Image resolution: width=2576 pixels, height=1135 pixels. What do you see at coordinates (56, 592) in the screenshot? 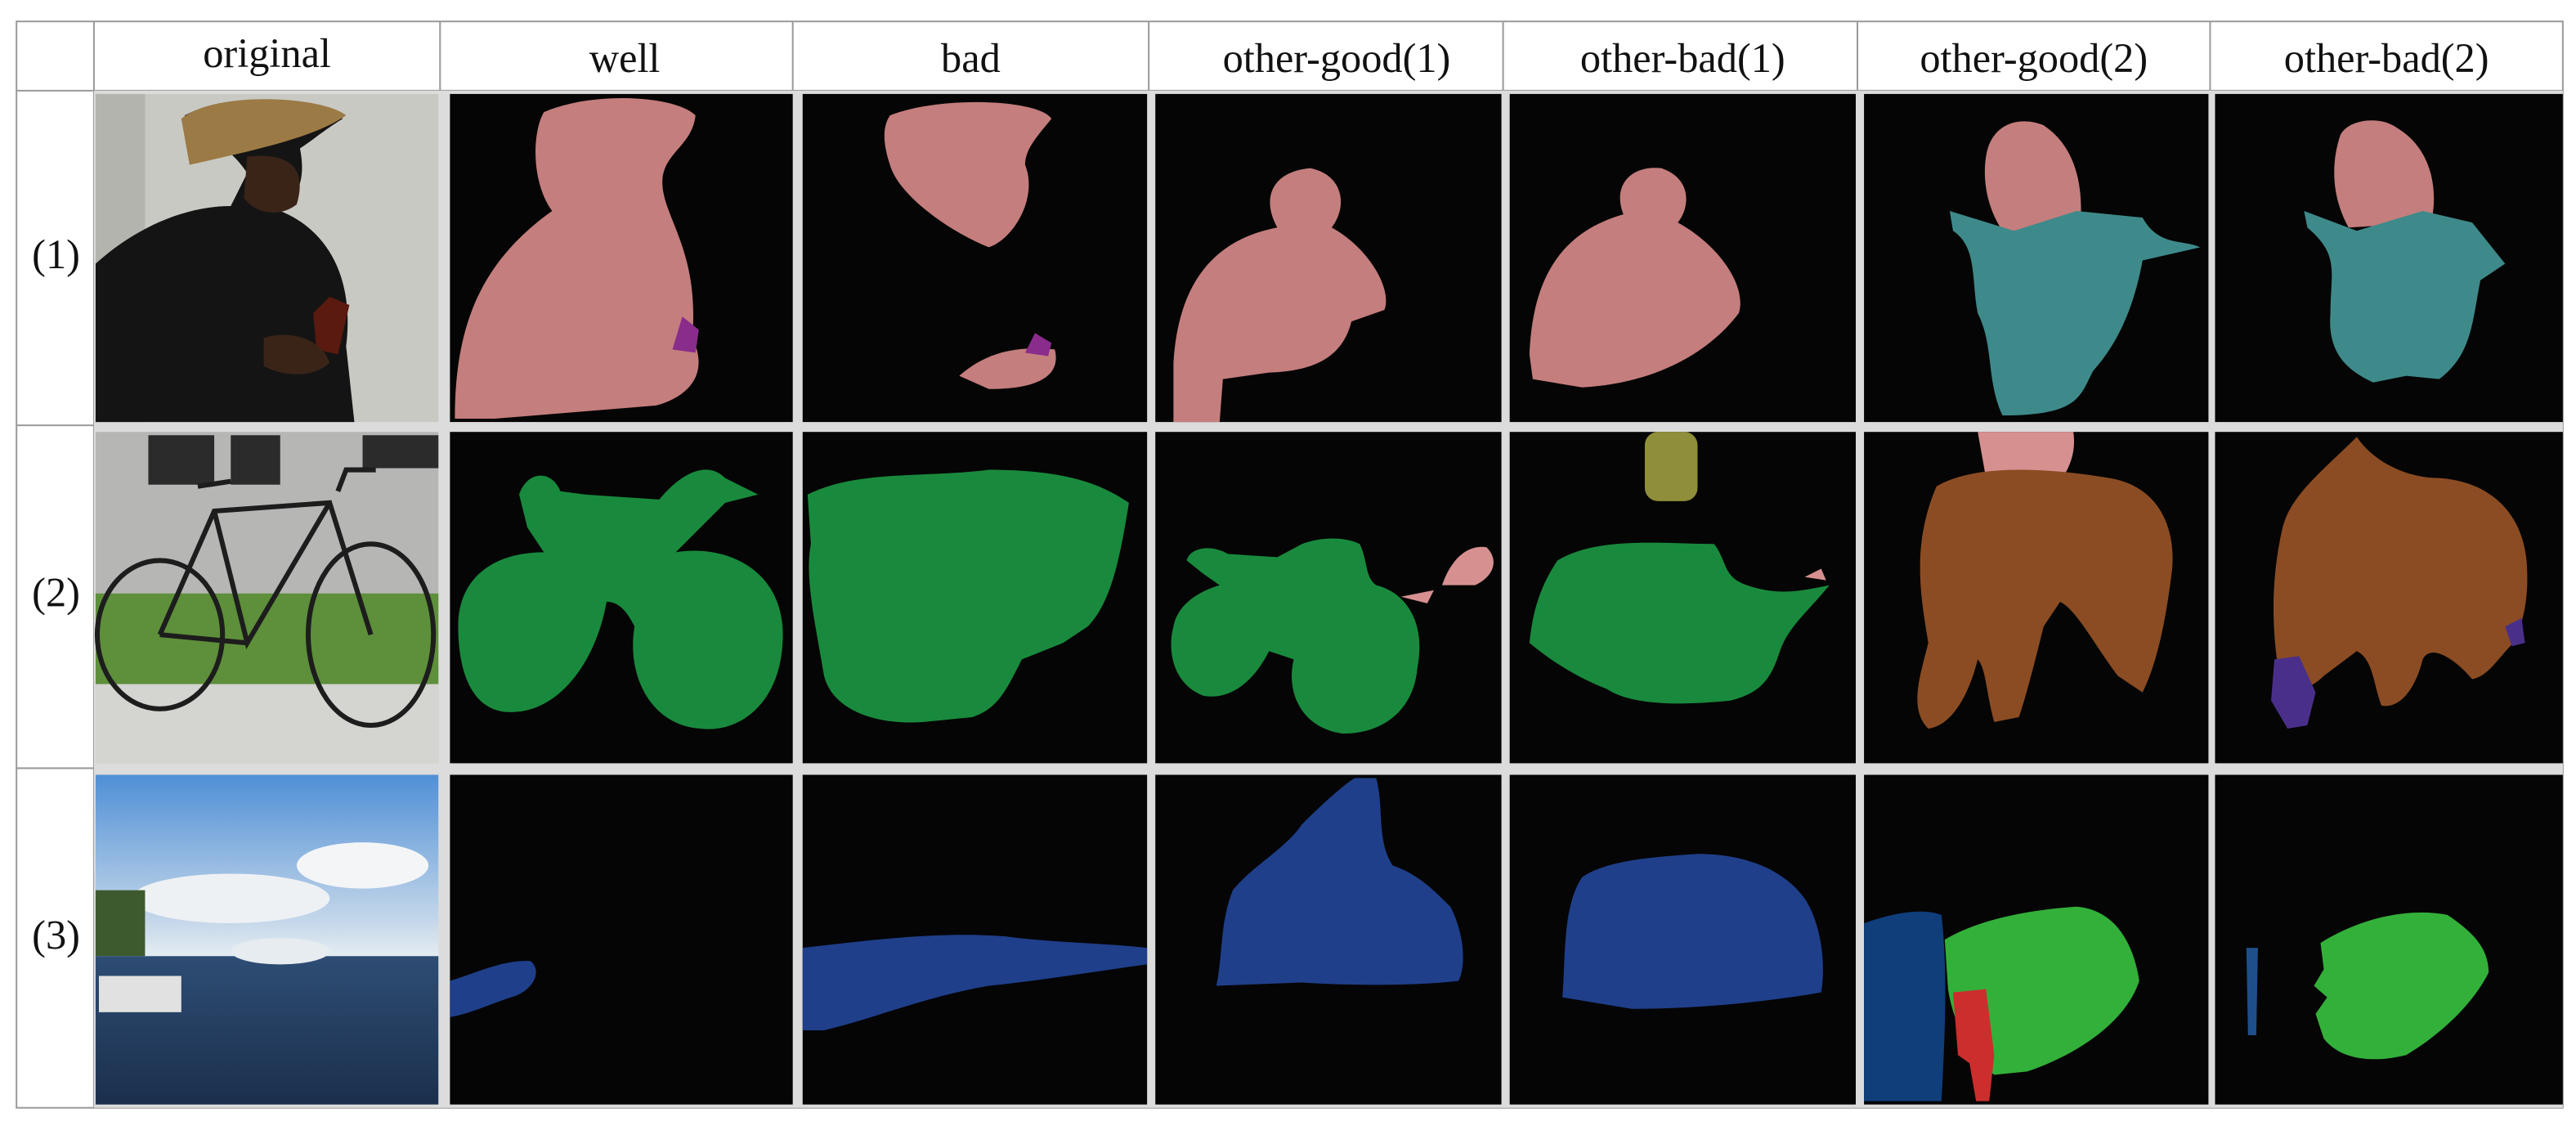
I see `row-label: (2)` at bounding box center [56, 592].